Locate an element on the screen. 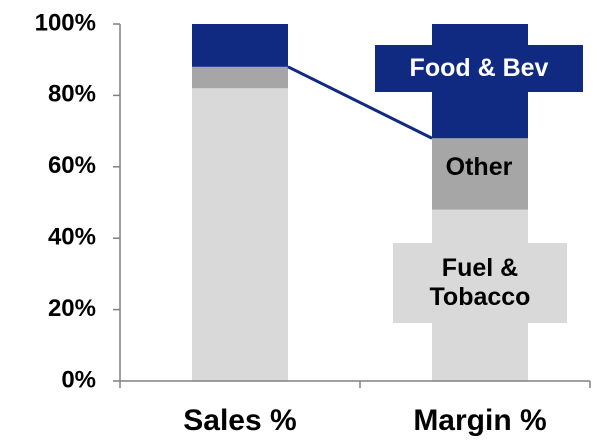 The image size is (597, 442). y-tick-label: 80% is located at coordinates (72, 94).